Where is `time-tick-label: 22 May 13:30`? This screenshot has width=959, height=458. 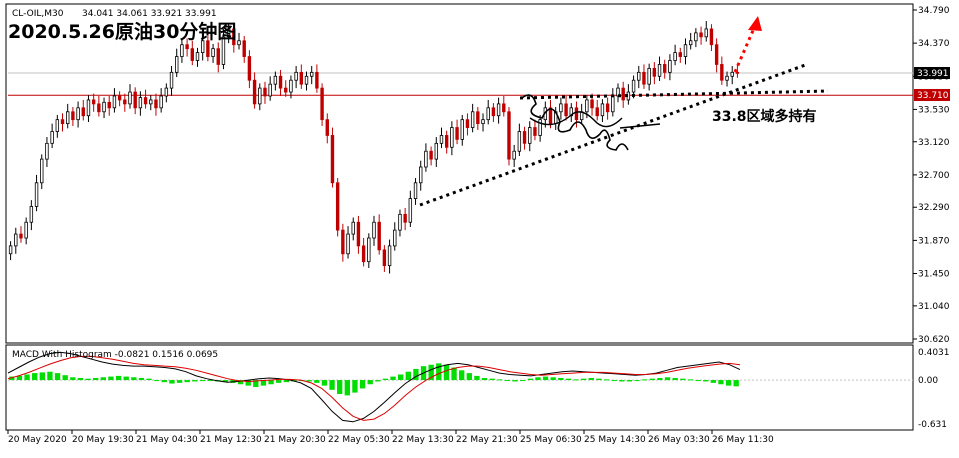 time-tick-label: 22 May 13:30 is located at coordinates (423, 440).